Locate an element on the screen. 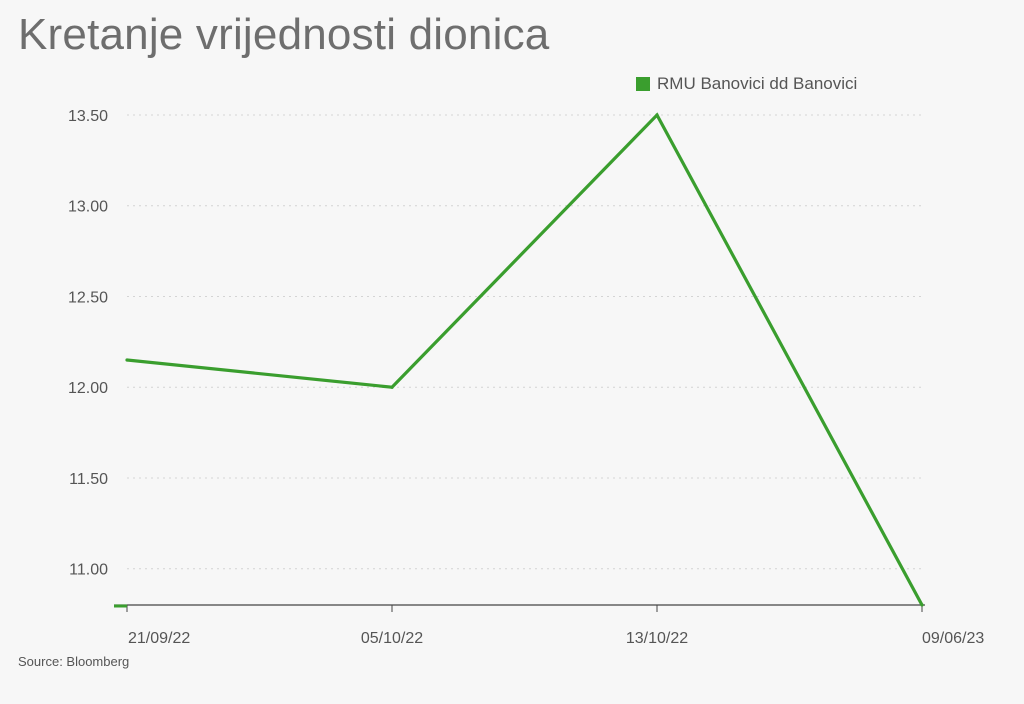  legend: RMU Banovici dd Banovici is located at coordinates (746, 84).